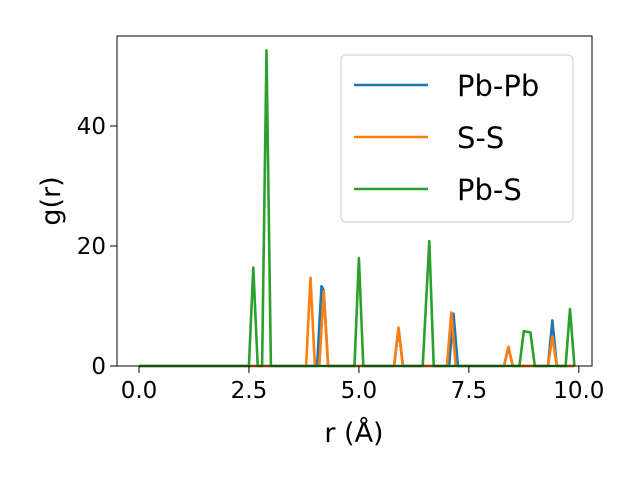 The height and width of the screenshot is (480, 640). What do you see at coordinates (578, 391) in the screenshot?
I see `x-tick-label: 10.0` at bounding box center [578, 391].